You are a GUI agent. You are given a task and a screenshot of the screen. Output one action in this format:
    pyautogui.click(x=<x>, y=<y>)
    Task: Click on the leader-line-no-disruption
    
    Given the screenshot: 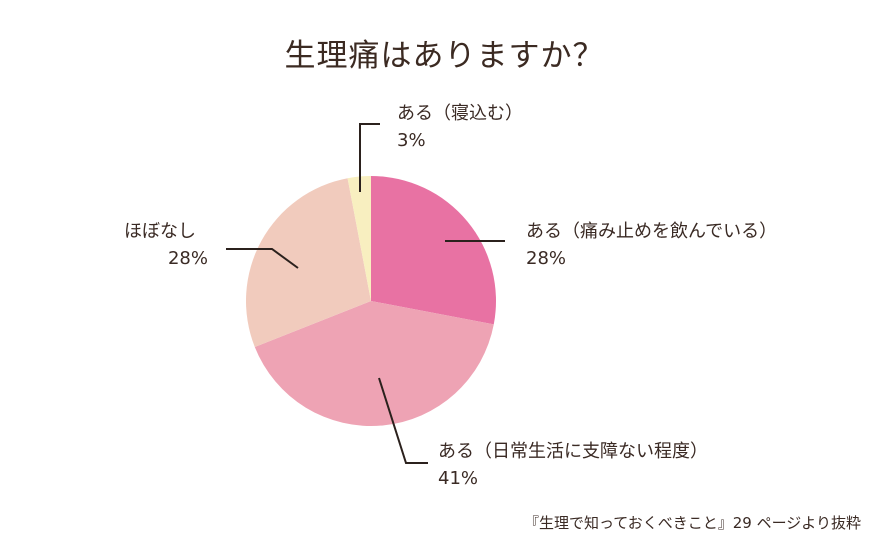 What is the action you would take?
    pyautogui.click(x=403, y=420)
    